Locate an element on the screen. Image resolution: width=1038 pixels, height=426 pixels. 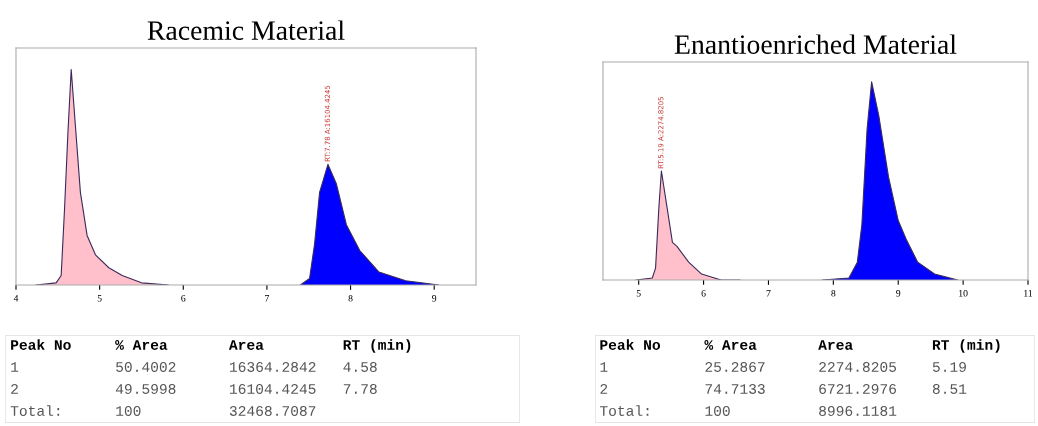
text: 2 49.5998 16104.4245 7.78 is located at coordinates (194, 389).